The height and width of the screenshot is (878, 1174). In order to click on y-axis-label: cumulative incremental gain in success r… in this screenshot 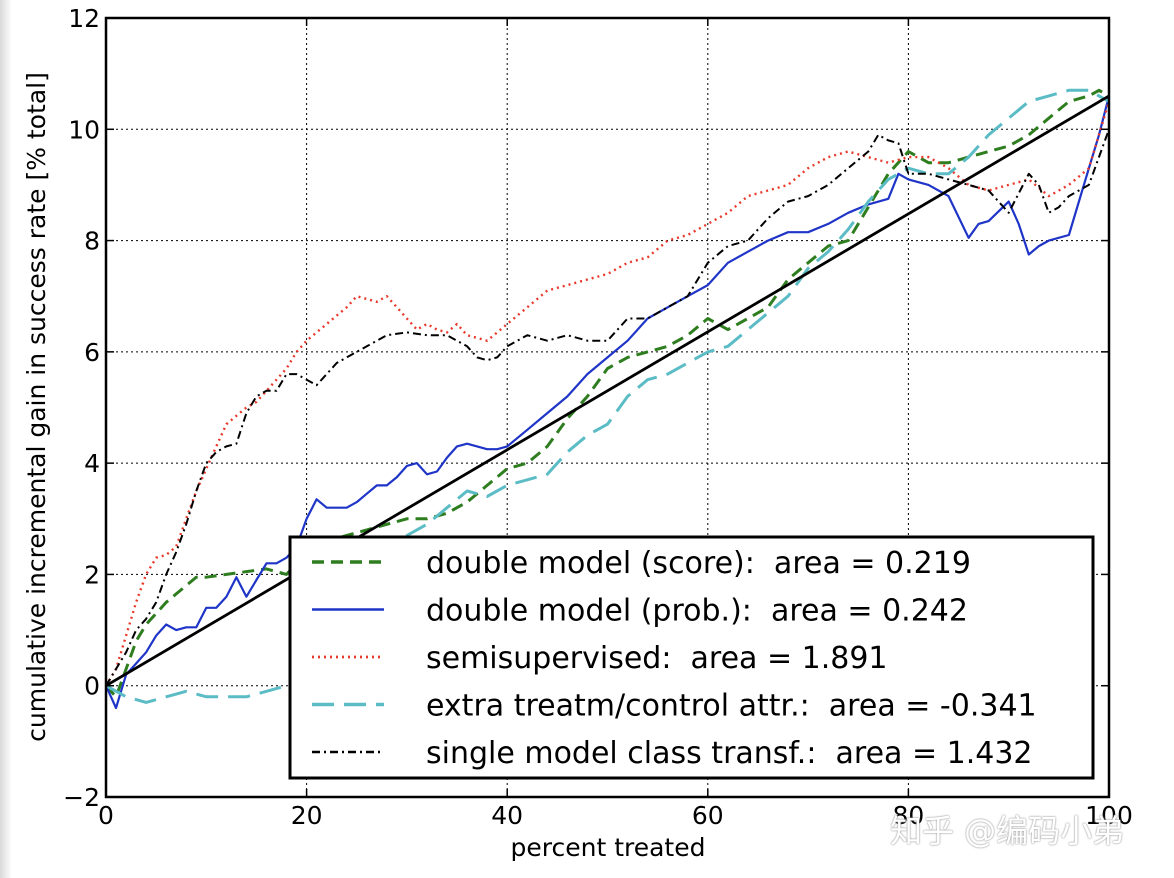, I will do `click(36, 407)`.